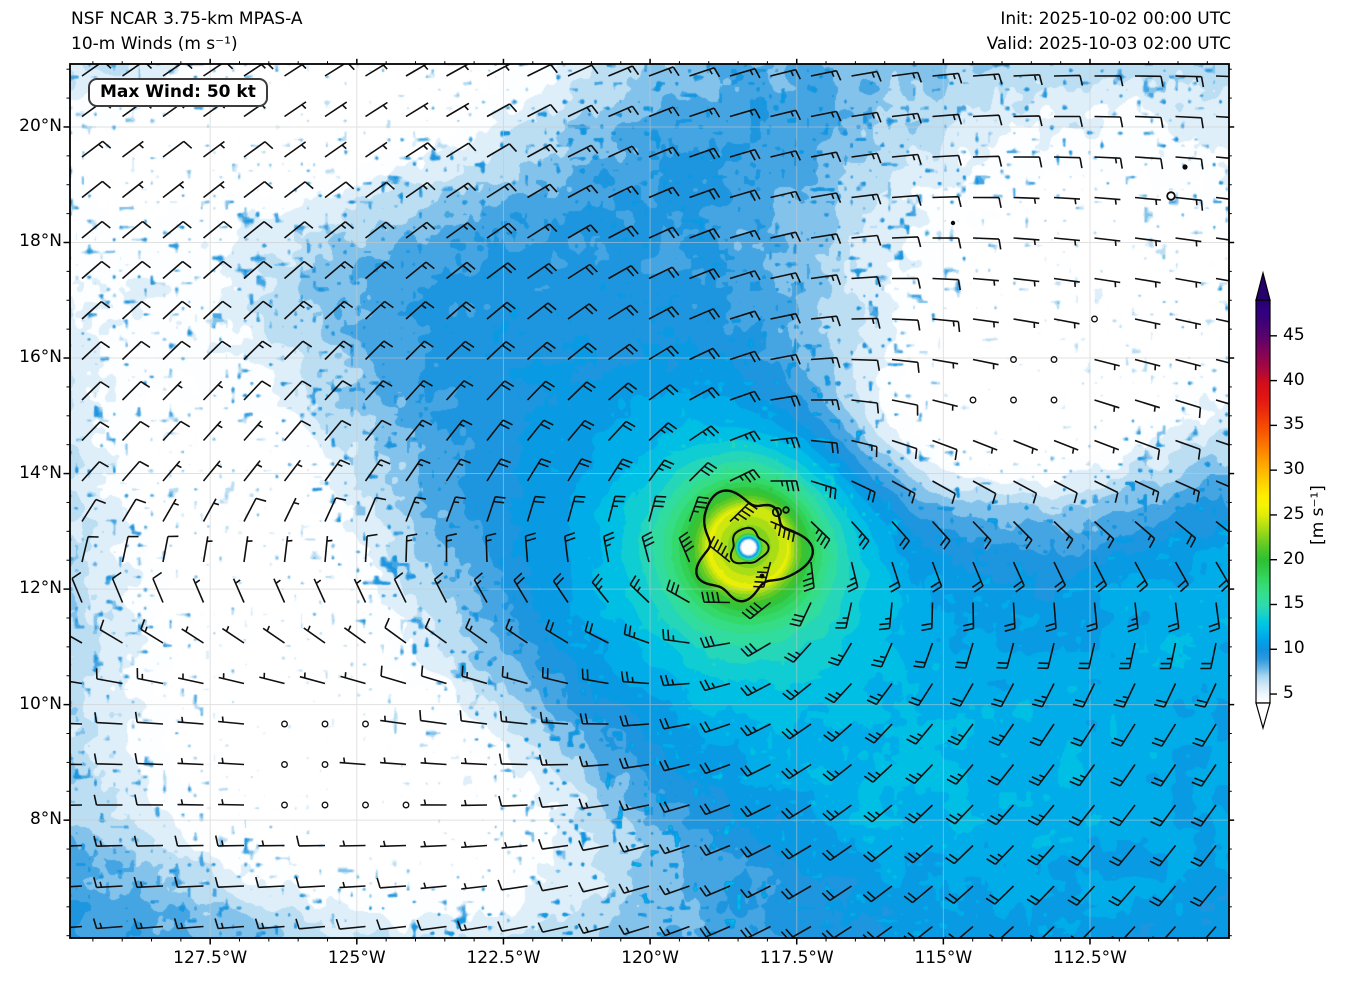 Image resolution: width=1353 pixels, height=982 pixels. What do you see at coordinates (1263, 716) in the screenshot?
I see `colorbar-extend-min` at bounding box center [1263, 716].